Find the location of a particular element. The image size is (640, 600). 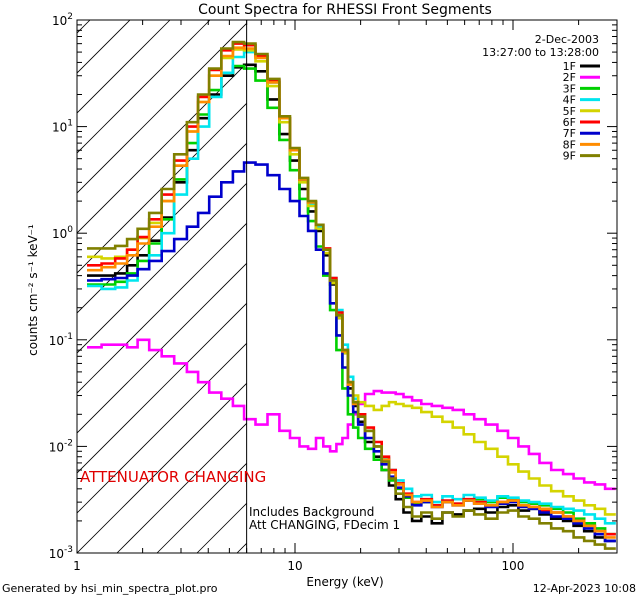

chart-title: Count Spectra for RHESSI Front Segments is located at coordinates (345, 10).